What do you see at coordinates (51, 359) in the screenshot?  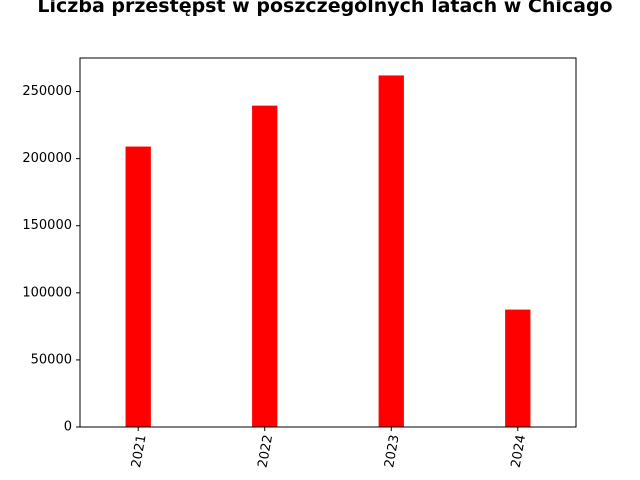 I see `y-tick-label: 50000` at bounding box center [51, 359].